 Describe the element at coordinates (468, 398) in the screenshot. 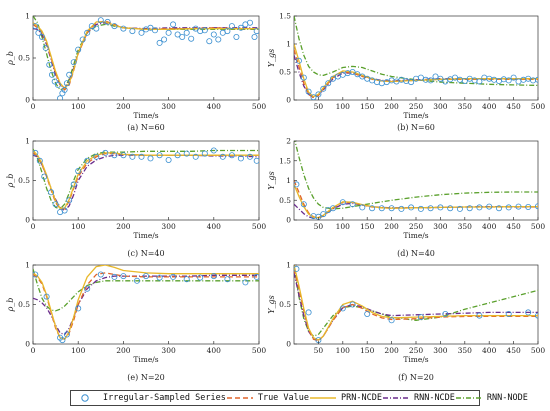

I see `legend-swatch-rnn-node` at that location.